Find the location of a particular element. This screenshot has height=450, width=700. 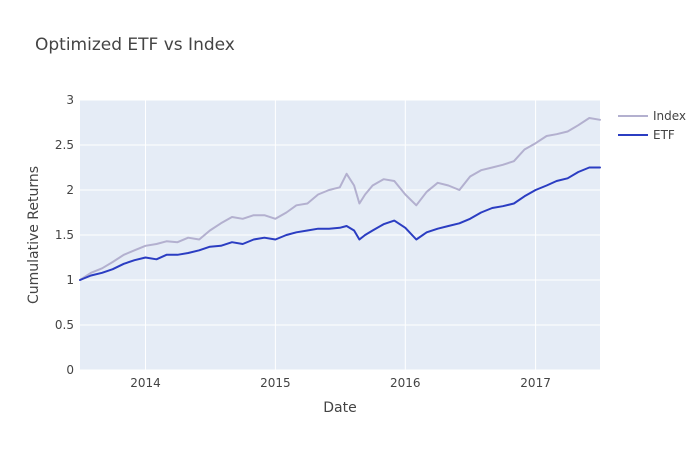

x-tick-label: 2014 is located at coordinates (145, 383).